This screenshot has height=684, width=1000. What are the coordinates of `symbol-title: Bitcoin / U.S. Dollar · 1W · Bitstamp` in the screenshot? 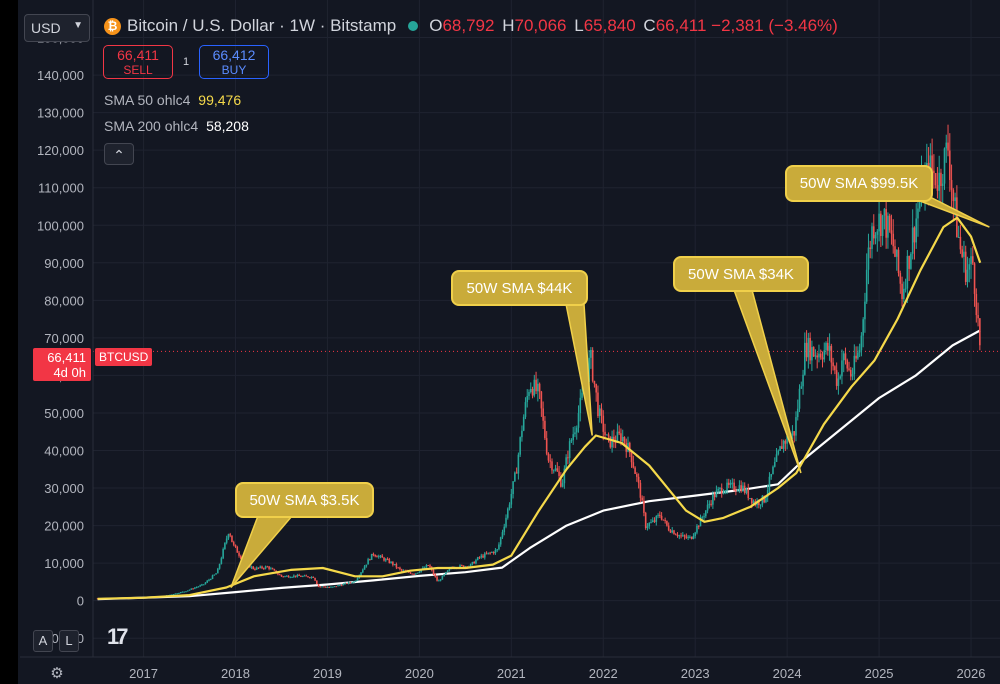 It's located at (262, 25).